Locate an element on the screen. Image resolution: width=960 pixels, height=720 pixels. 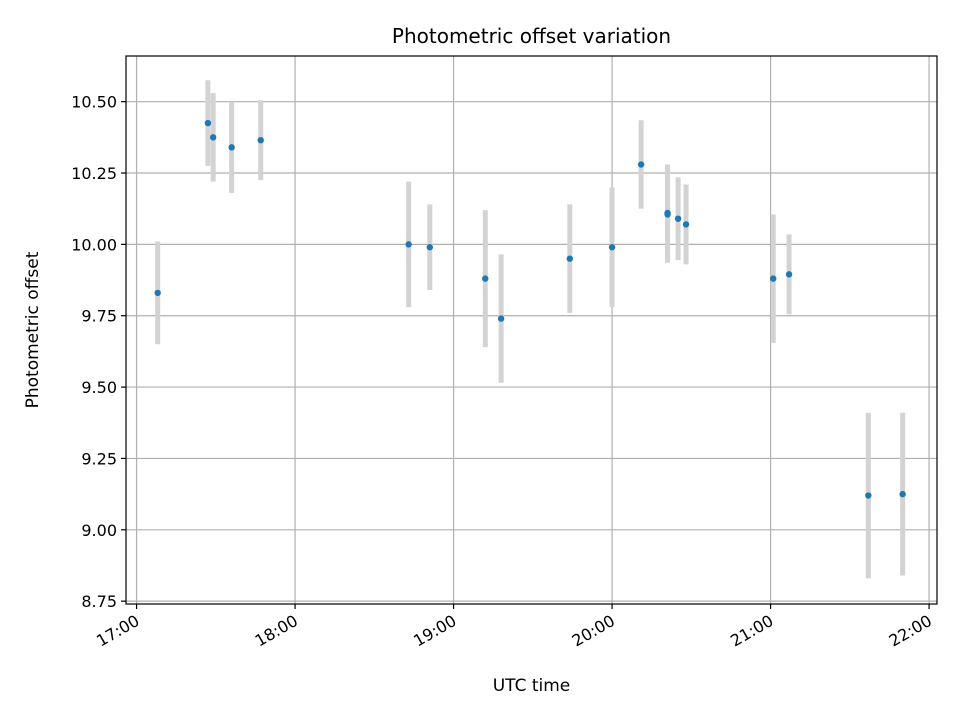
y-tick-label: 9.50 is located at coordinates (99, 387).